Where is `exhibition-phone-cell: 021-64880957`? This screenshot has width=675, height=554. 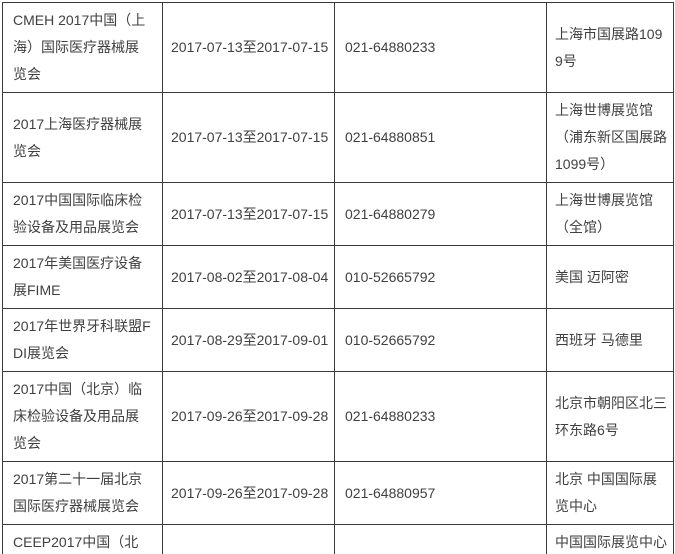 exhibition-phone-cell: 021-64880957 is located at coordinates (440, 493).